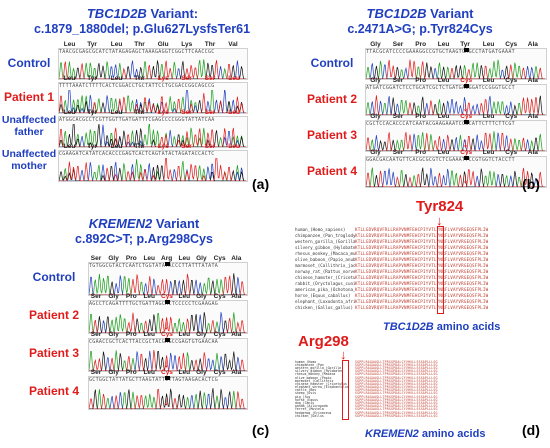 This screenshot has height=448, width=550. What do you see at coordinates (53, 353) in the screenshot?
I see `panel-c-row-label: Patient 3` at bounding box center [53, 353].